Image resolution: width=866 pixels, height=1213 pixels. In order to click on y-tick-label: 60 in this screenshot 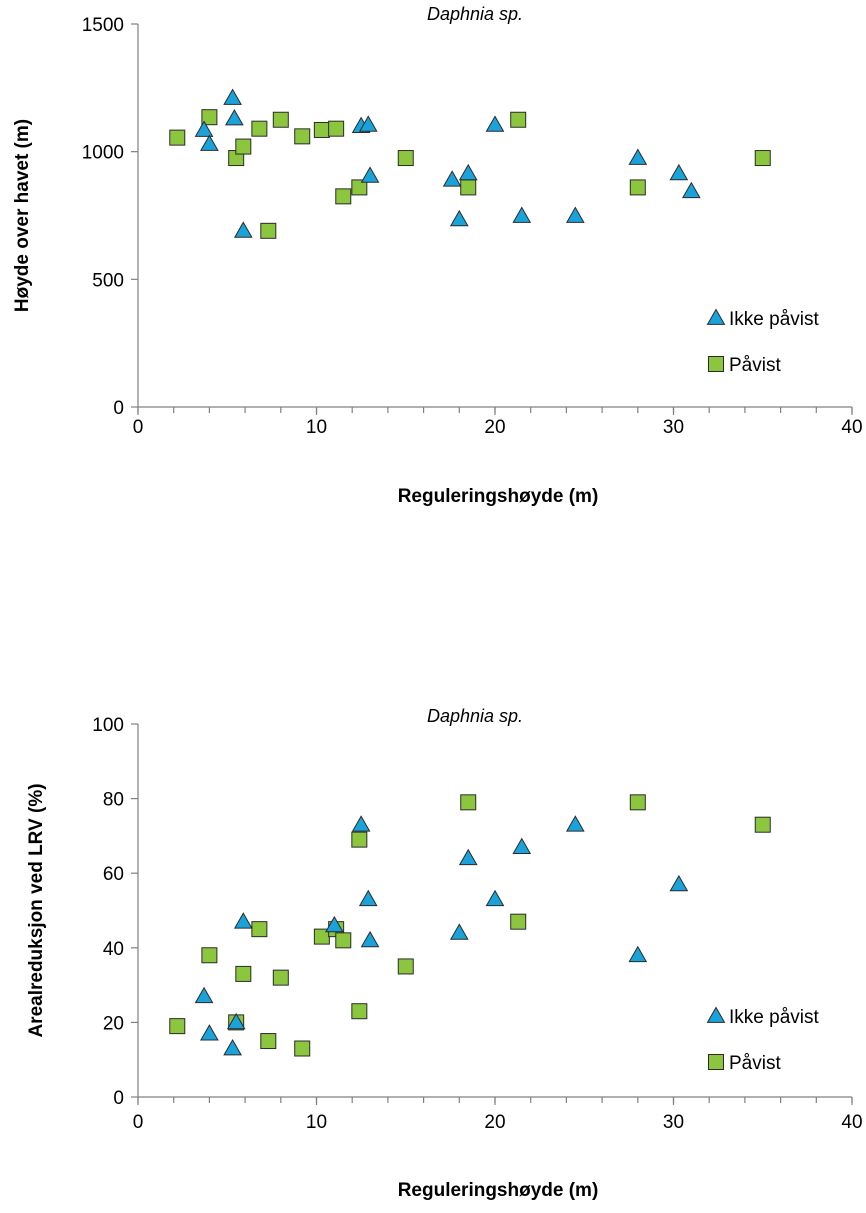, I will do `click(113, 874)`.